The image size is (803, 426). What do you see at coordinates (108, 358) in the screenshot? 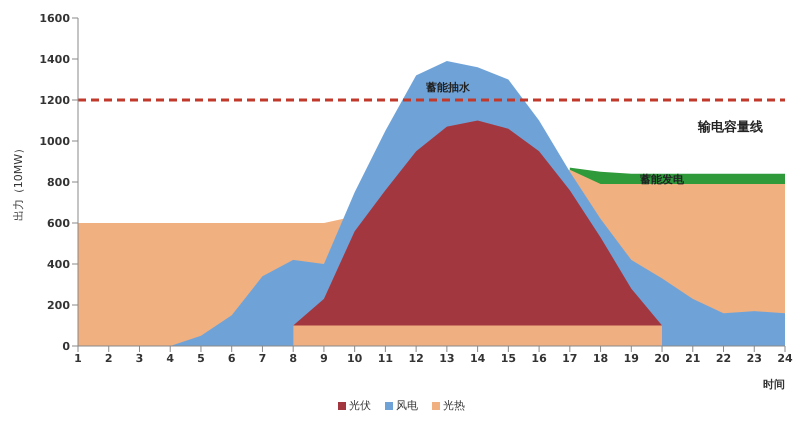
I see `x-tick-label: 2` at bounding box center [108, 358].